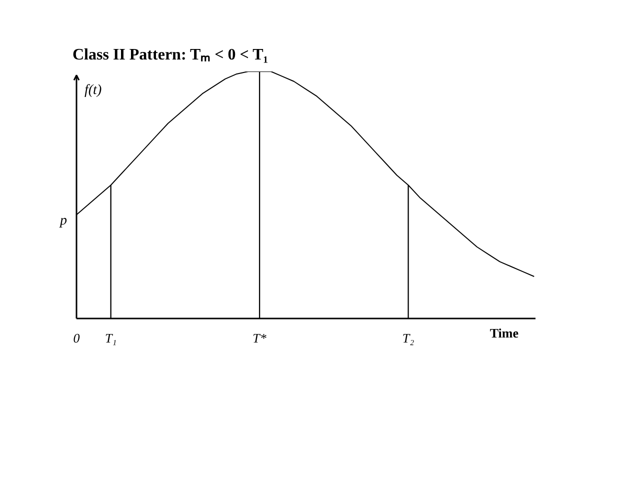 Image resolution: width=640 pixels, height=480 pixels. Describe the element at coordinates (63, 220) in the screenshot. I see `annotation: p` at that location.